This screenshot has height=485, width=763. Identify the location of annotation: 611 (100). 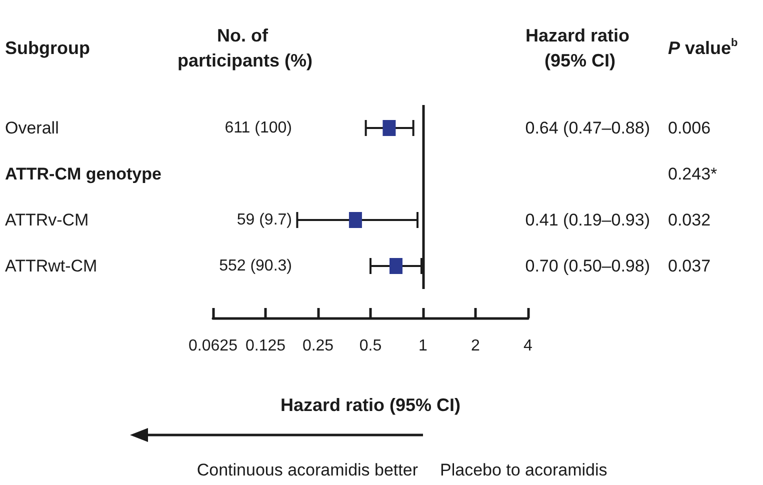
(258, 128).